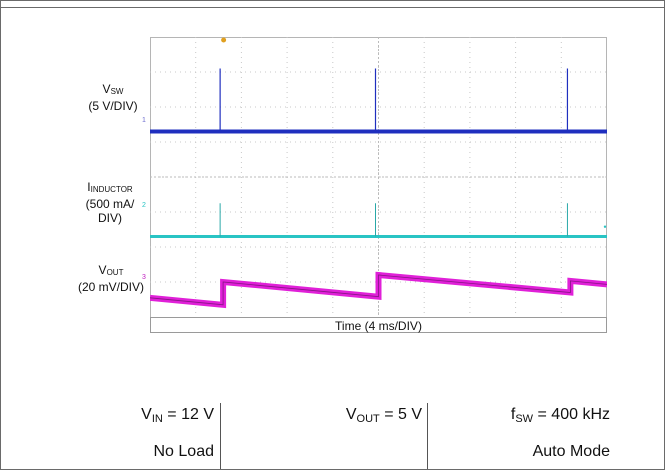 This screenshot has height=470, width=665. I want to click on top-rule, so click(332, 7).